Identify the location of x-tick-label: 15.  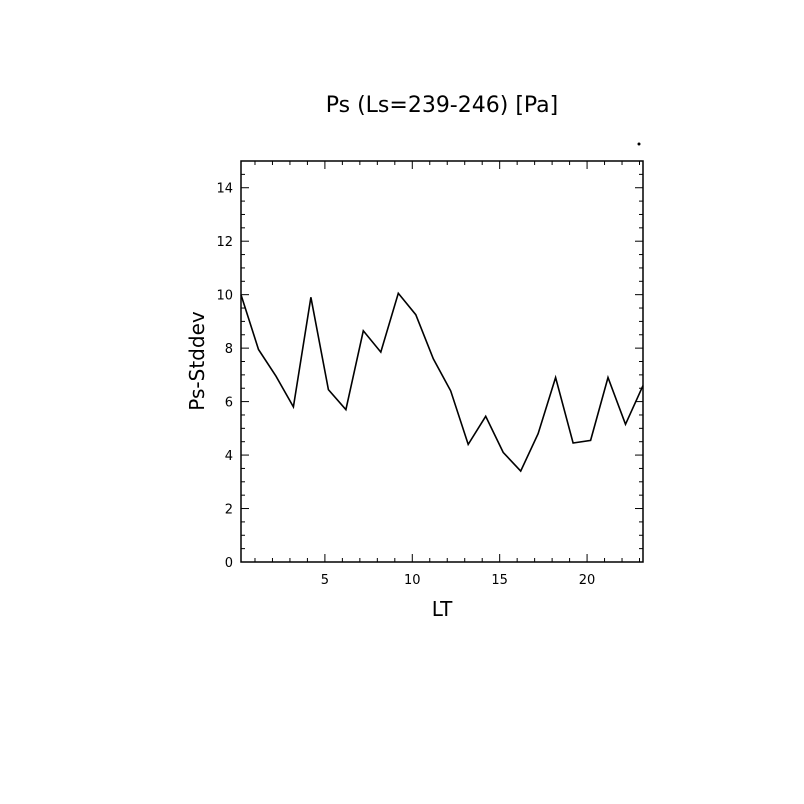
(499, 580).